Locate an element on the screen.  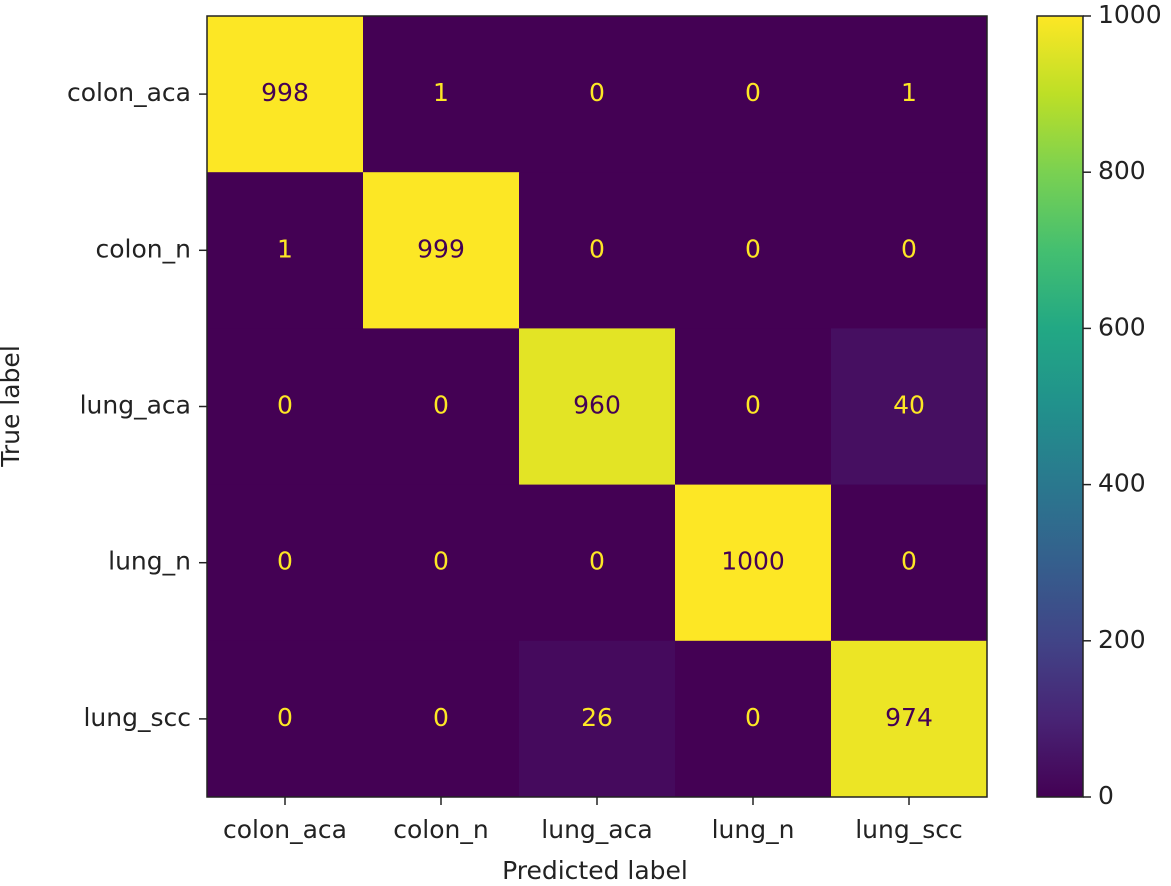
x-tick-label: lung_scc is located at coordinates (909, 829).